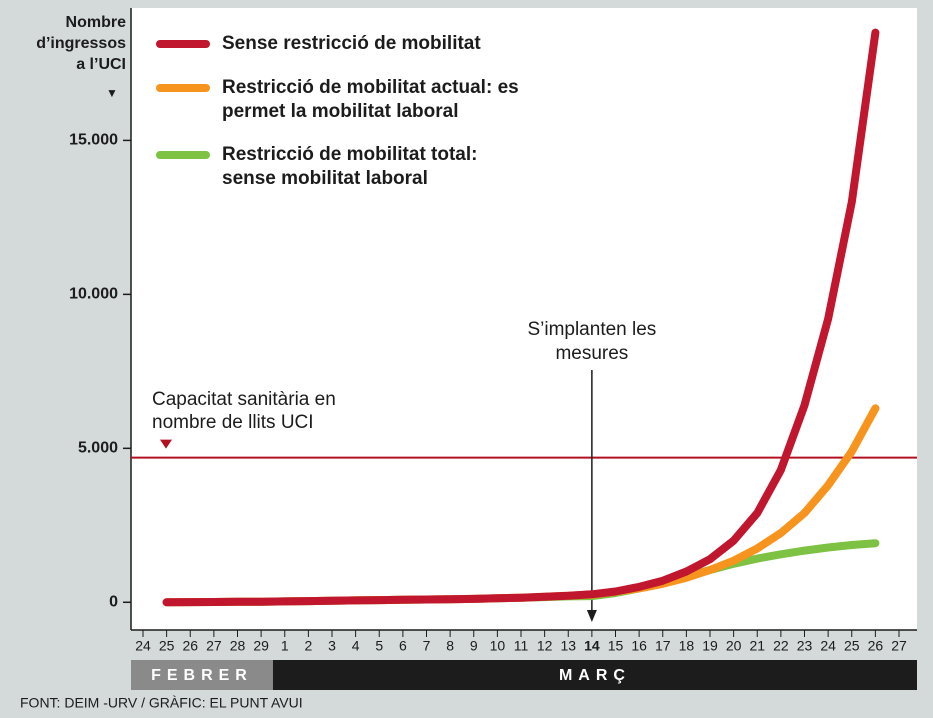 The image size is (933, 718). I want to click on x-tick-label: 4, so click(356, 646).